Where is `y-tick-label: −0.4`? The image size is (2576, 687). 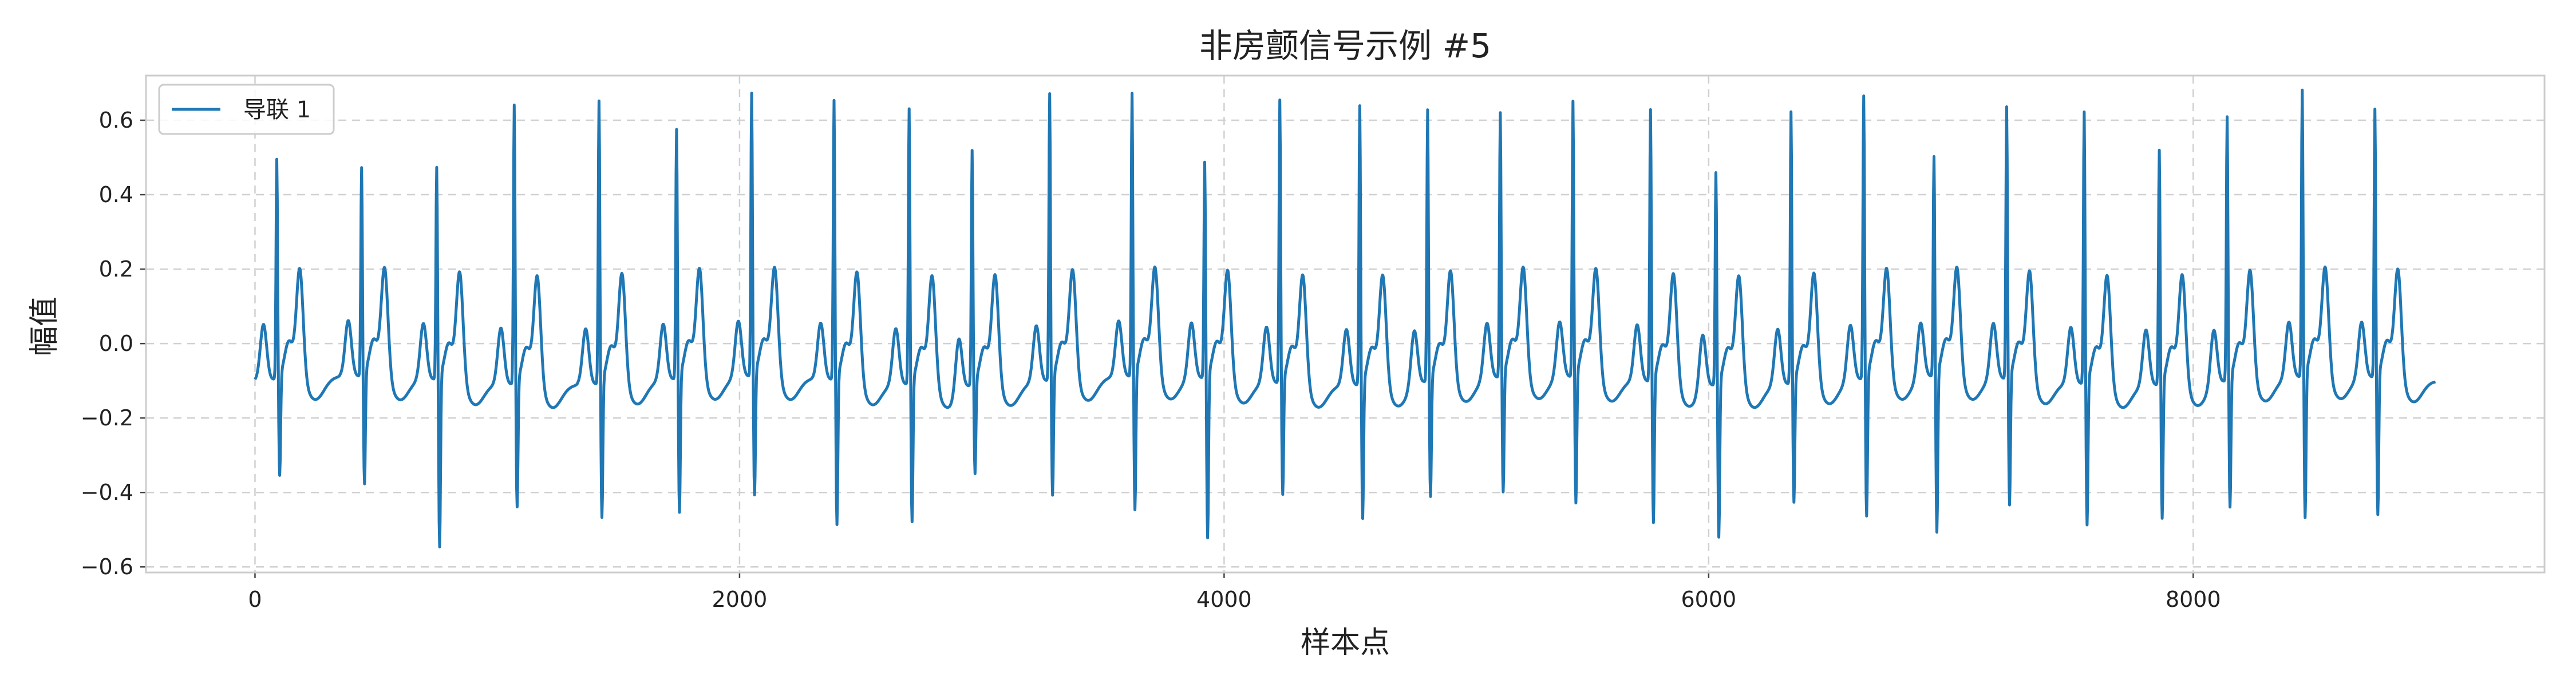
y-tick-label: −0.4 is located at coordinates (107, 493).